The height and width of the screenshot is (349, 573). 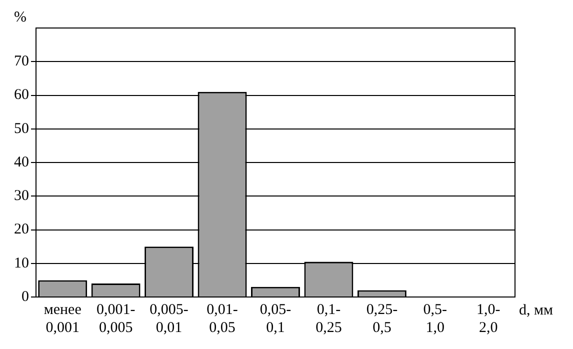 What do you see at coordinates (116, 319) in the screenshot?
I see `x-tick-label: 0,001- 0,005` at bounding box center [116, 319].